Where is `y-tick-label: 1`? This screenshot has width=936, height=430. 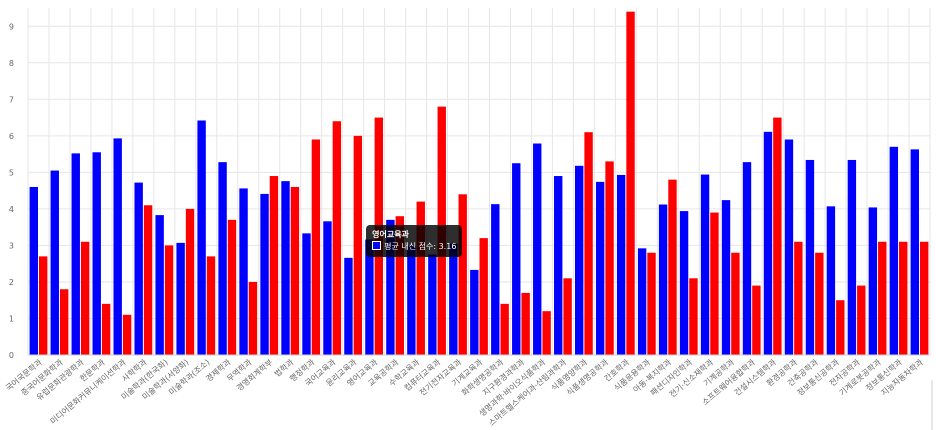 y-tick-label: 1 is located at coordinates (11, 318).